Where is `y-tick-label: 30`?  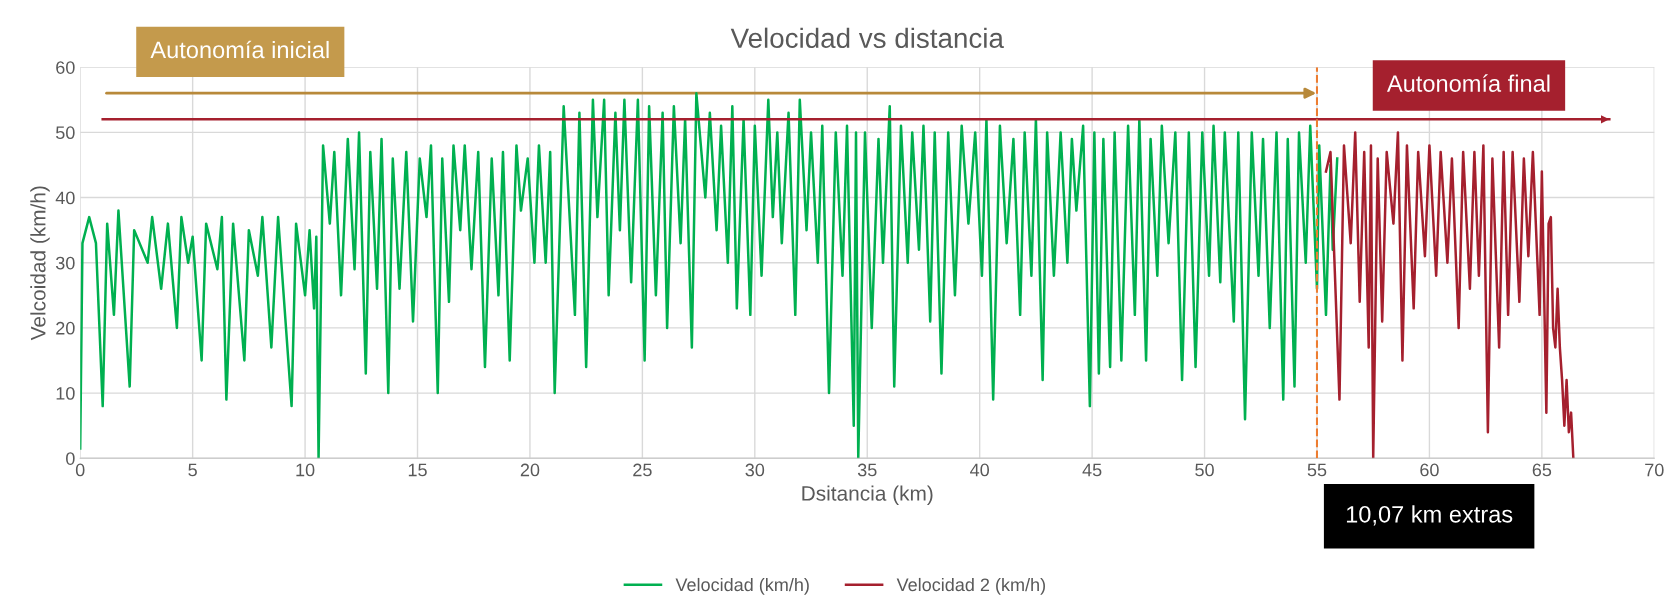
y-tick-label: 30 is located at coordinates (65, 263).